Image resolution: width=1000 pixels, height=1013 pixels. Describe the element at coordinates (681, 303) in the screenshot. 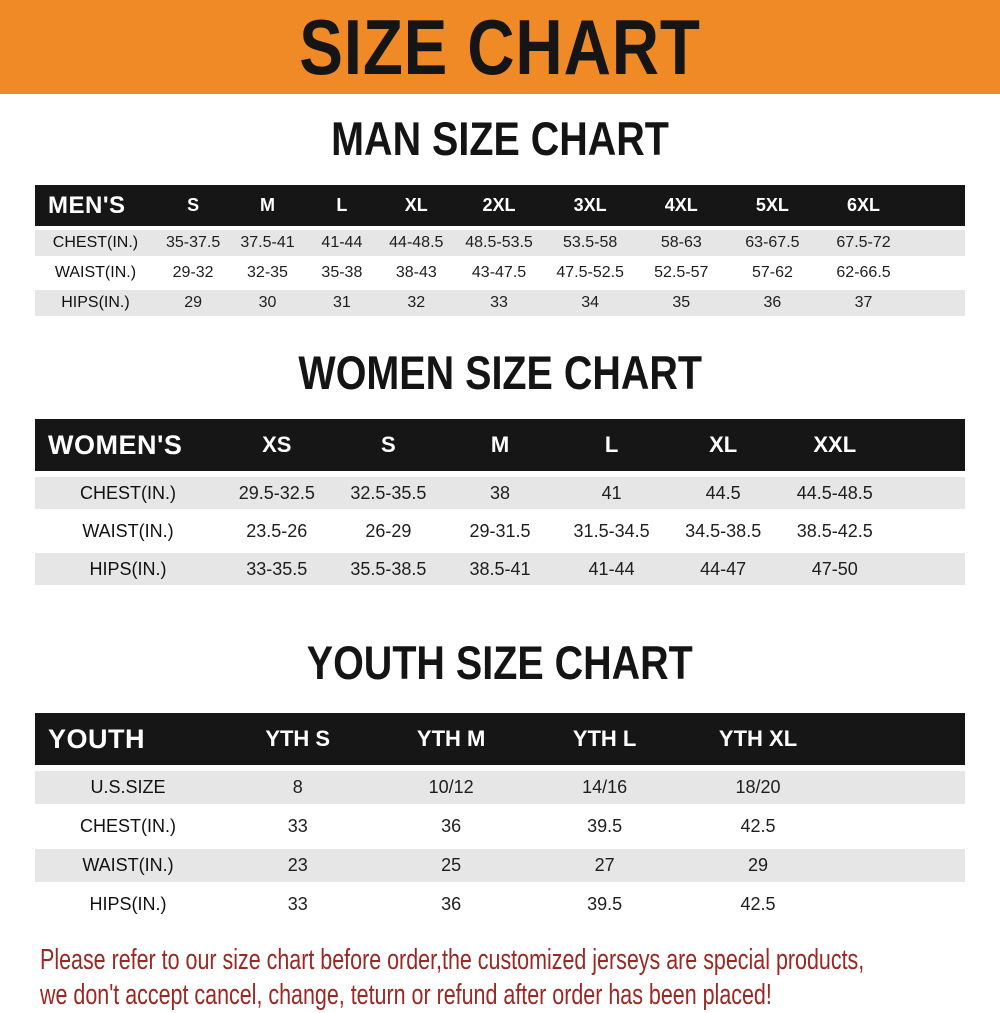

I see `size-value-cell: 35` at that location.